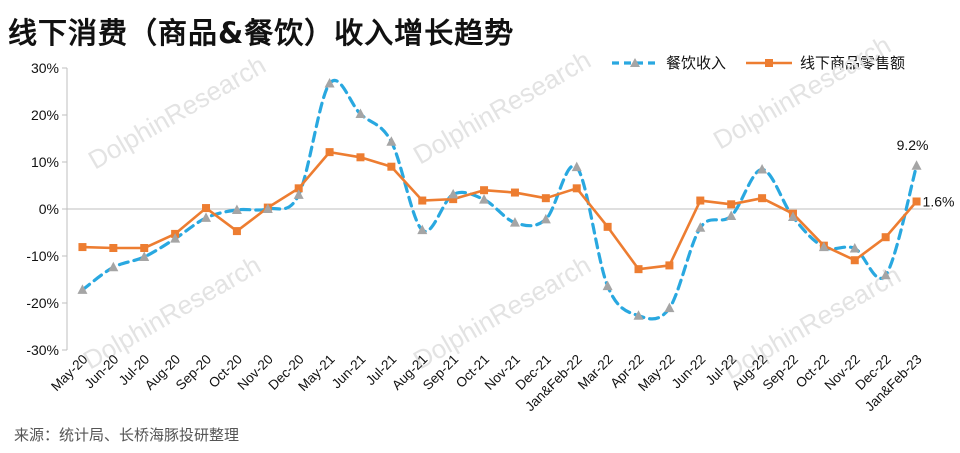  I want to click on watermark-1: DolphinResearch, so click(502, 107).